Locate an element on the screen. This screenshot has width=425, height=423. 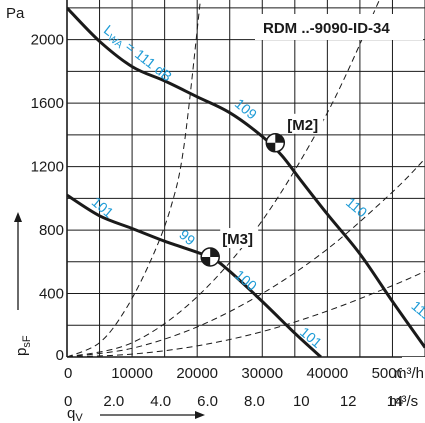
x2-tick-label: 14 is located at coordinates (395, 401).